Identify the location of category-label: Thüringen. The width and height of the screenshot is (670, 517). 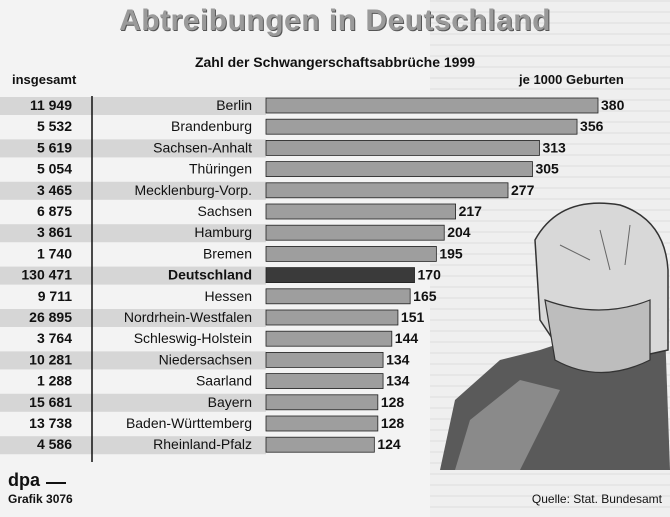
(220, 169).